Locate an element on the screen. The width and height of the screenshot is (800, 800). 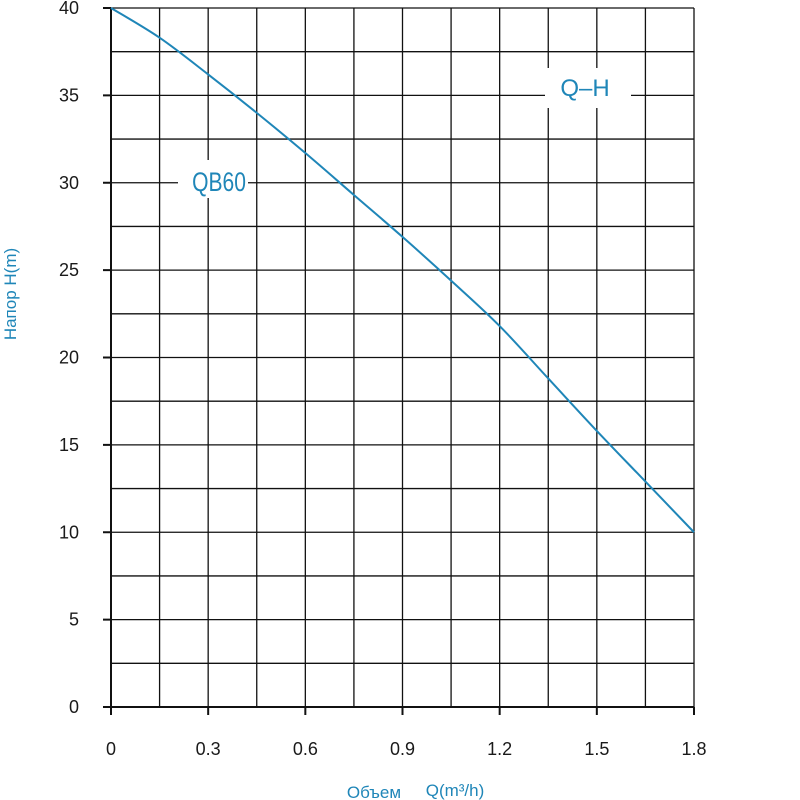
y-tick-label: 25 is located at coordinates (69, 270).